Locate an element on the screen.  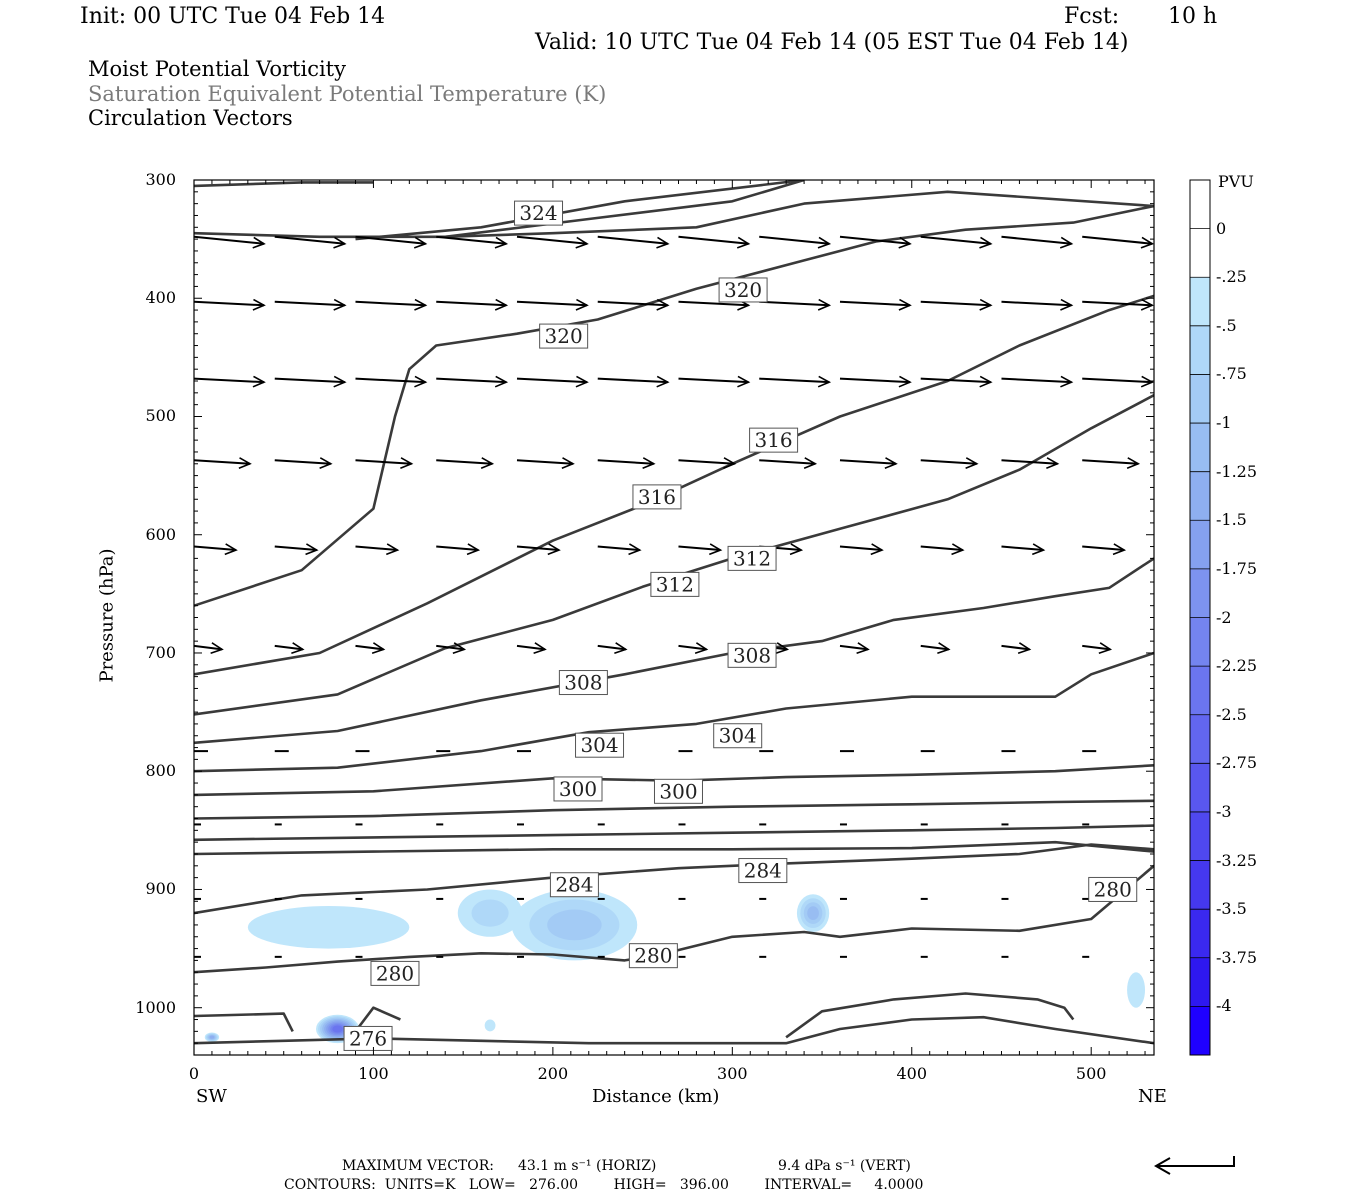
contour-label-18: 276 is located at coordinates (368, 1038).